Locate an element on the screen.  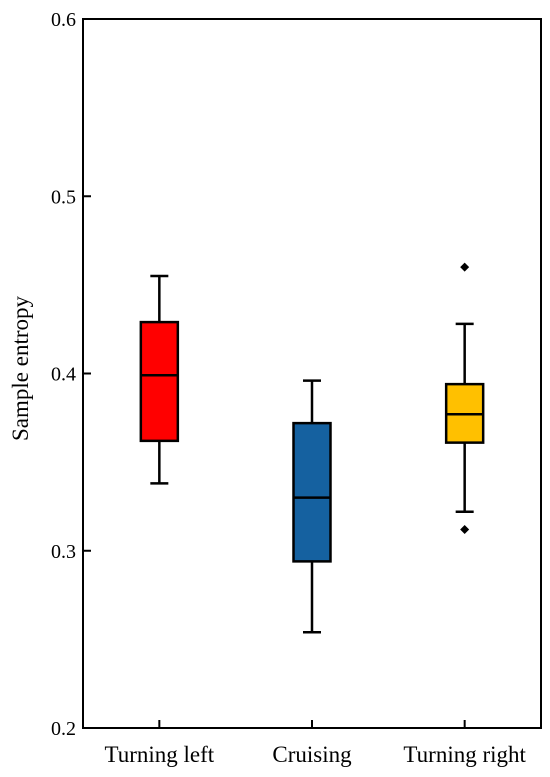
box-turning-left is located at coordinates (159, 379).